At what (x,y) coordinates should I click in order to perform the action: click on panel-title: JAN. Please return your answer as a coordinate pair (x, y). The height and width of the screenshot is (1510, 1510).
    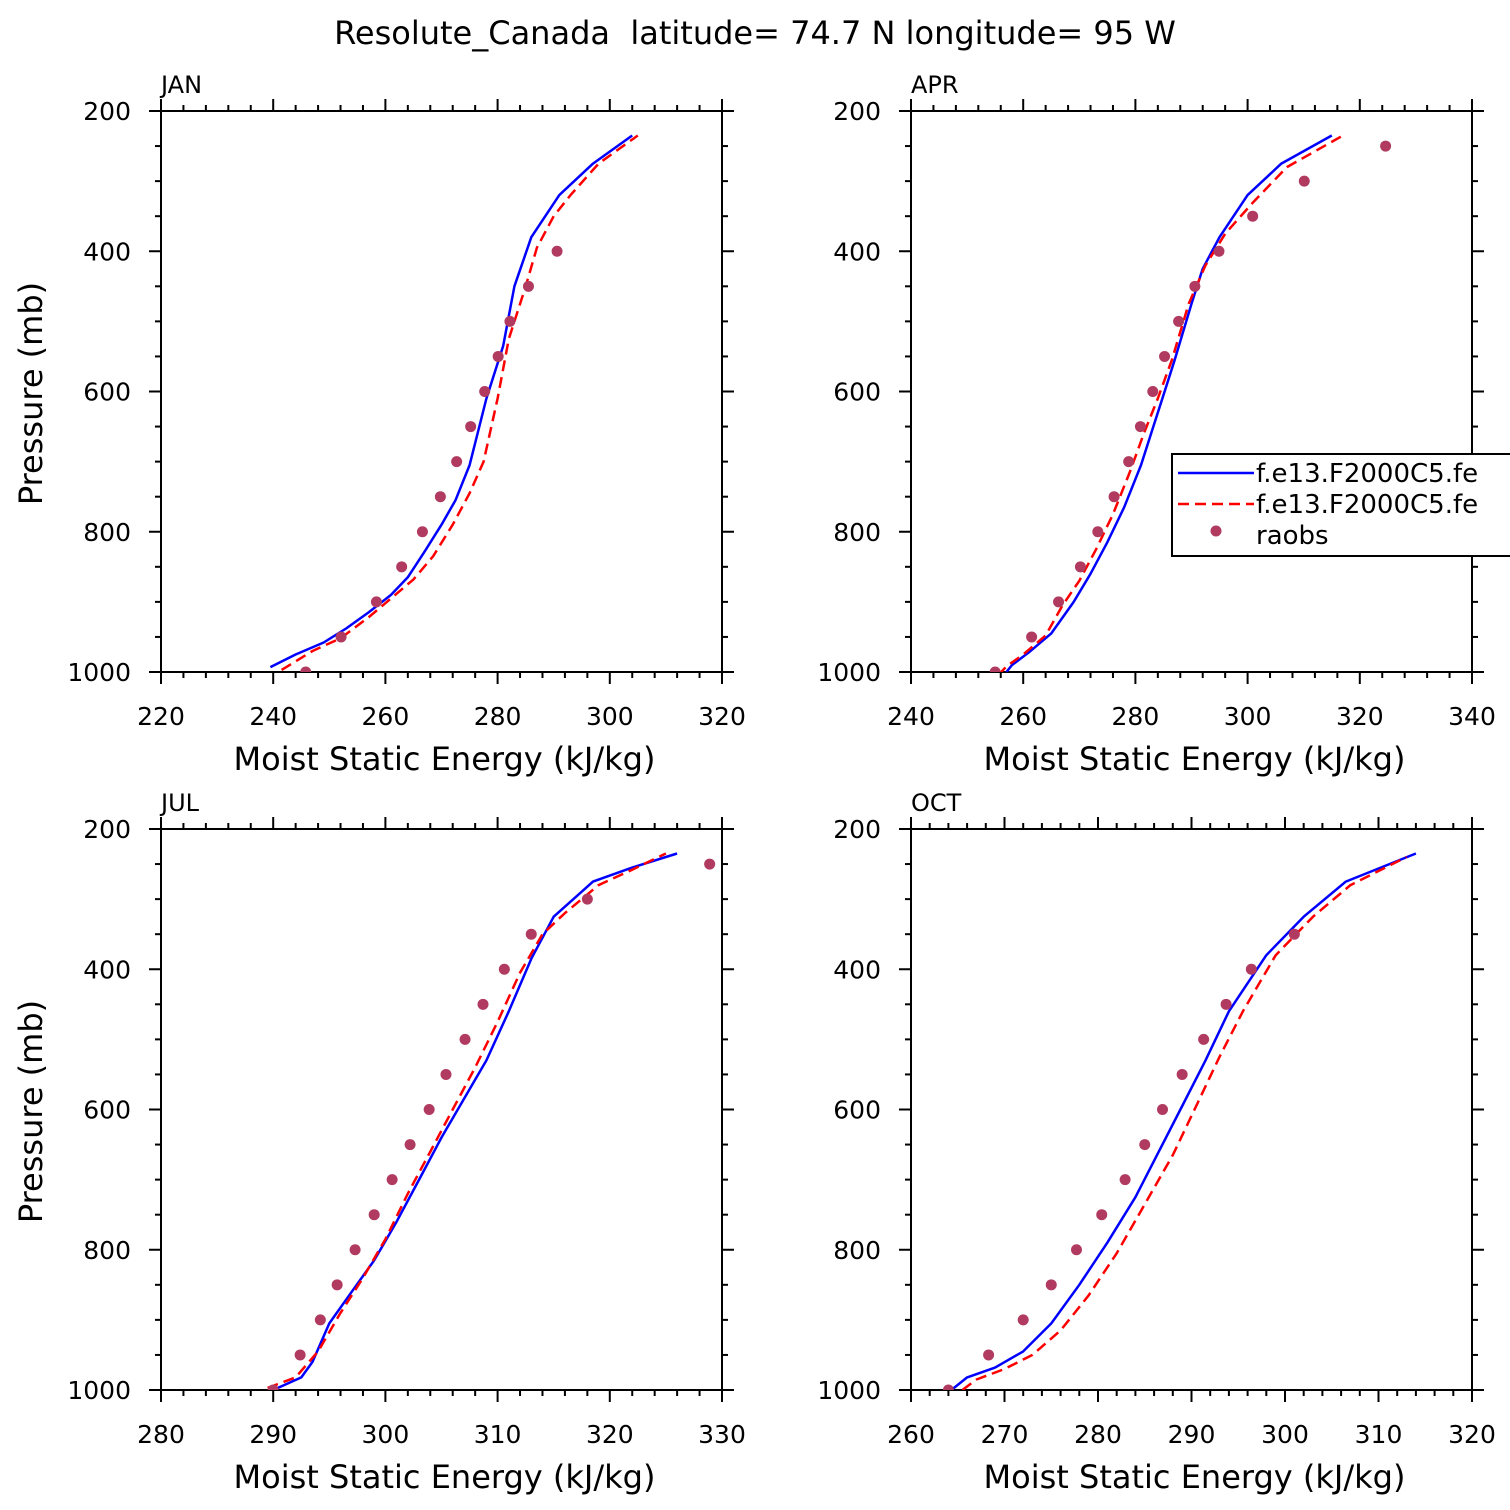
    Looking at the image, I should click on (180, 85).